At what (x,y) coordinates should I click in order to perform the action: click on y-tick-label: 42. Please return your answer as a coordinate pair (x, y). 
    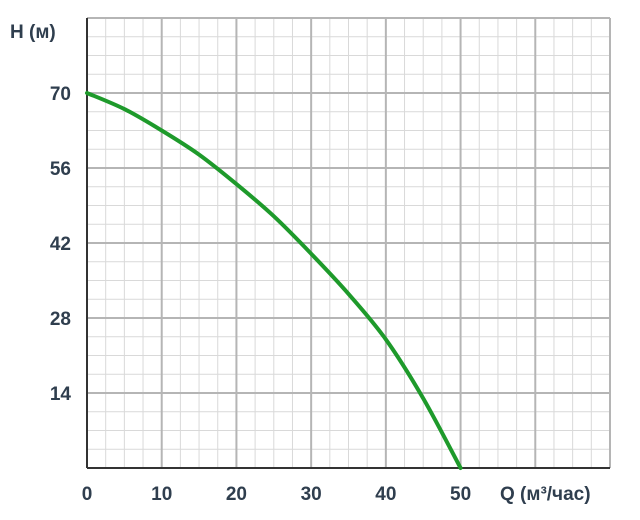
    Looking at the image, I should click on (60, 244).